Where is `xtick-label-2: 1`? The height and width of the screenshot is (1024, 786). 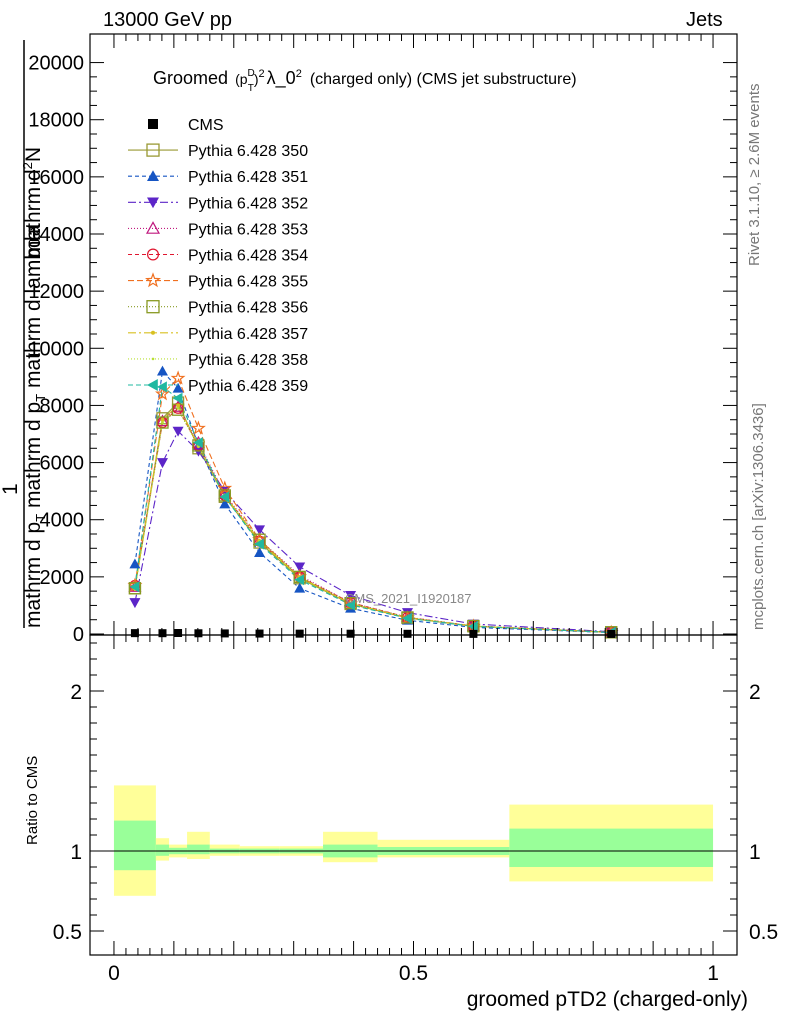 xtick-label-2: 1 is located at coordinates (713, 973).